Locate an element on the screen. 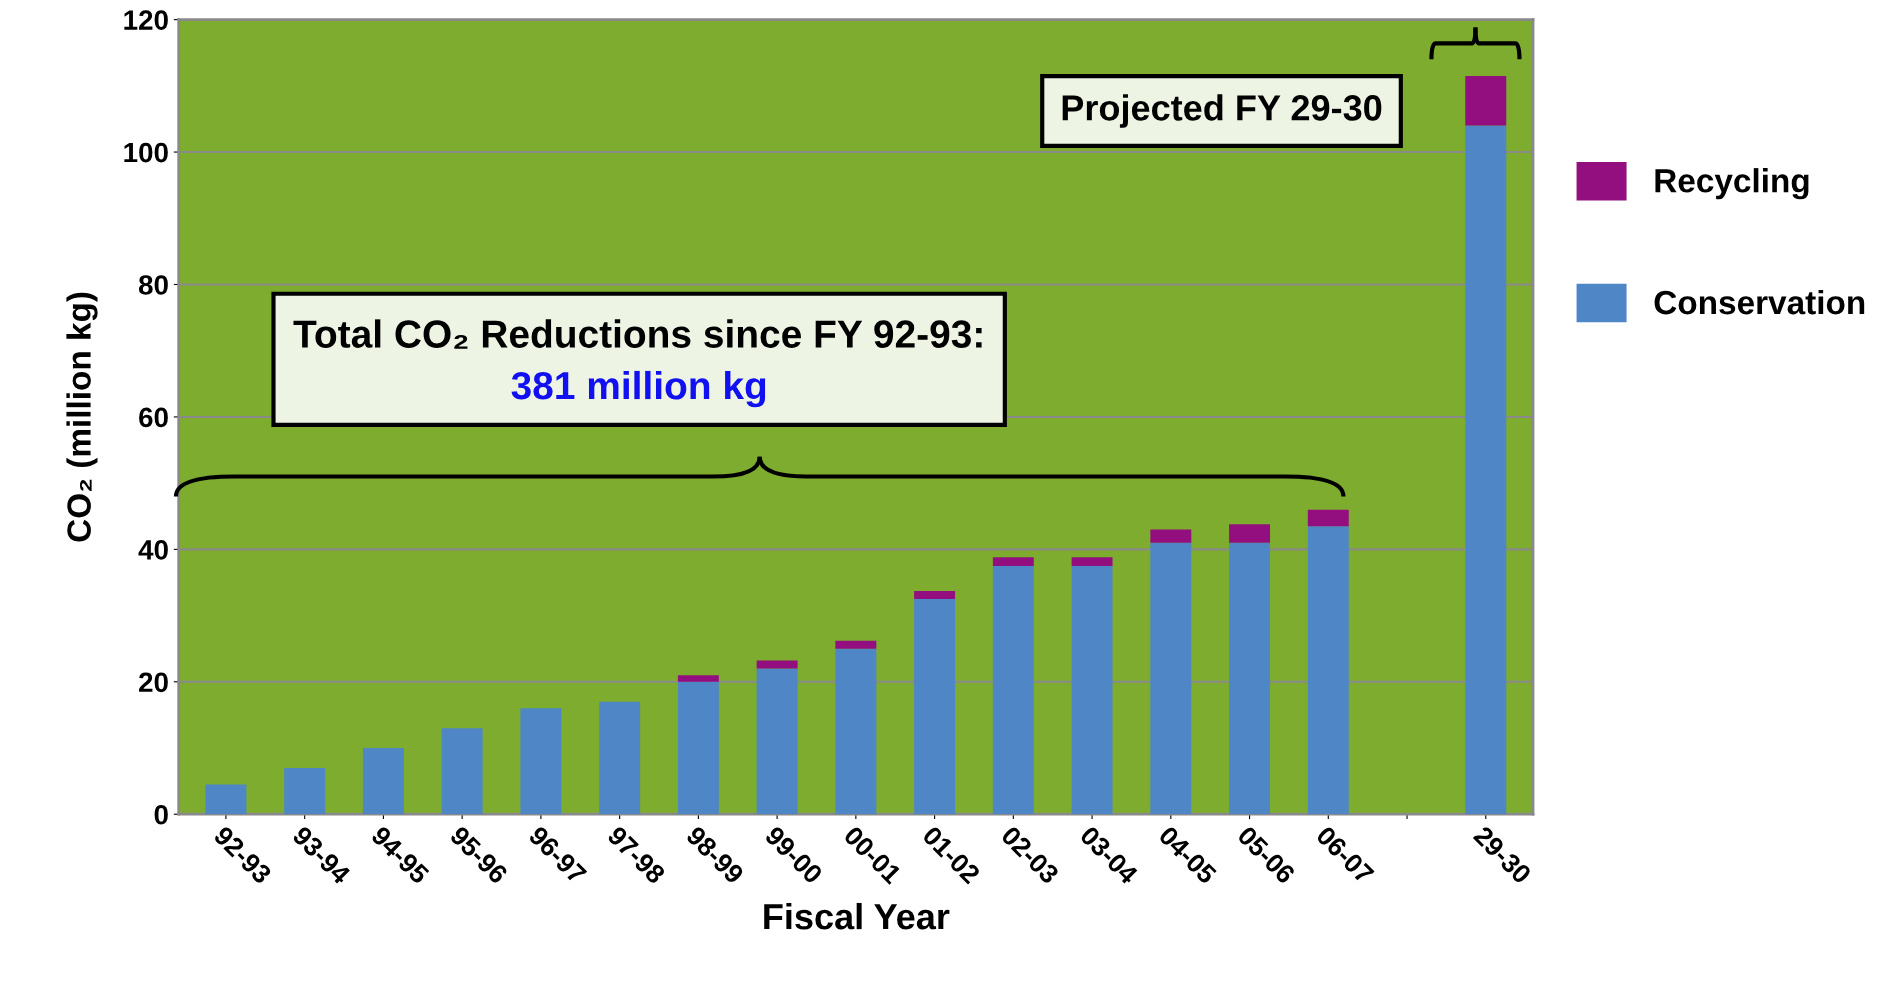 This screenshot has height=981, width=1881. legend-label: Conservation is located at coordinates (1759, 302).